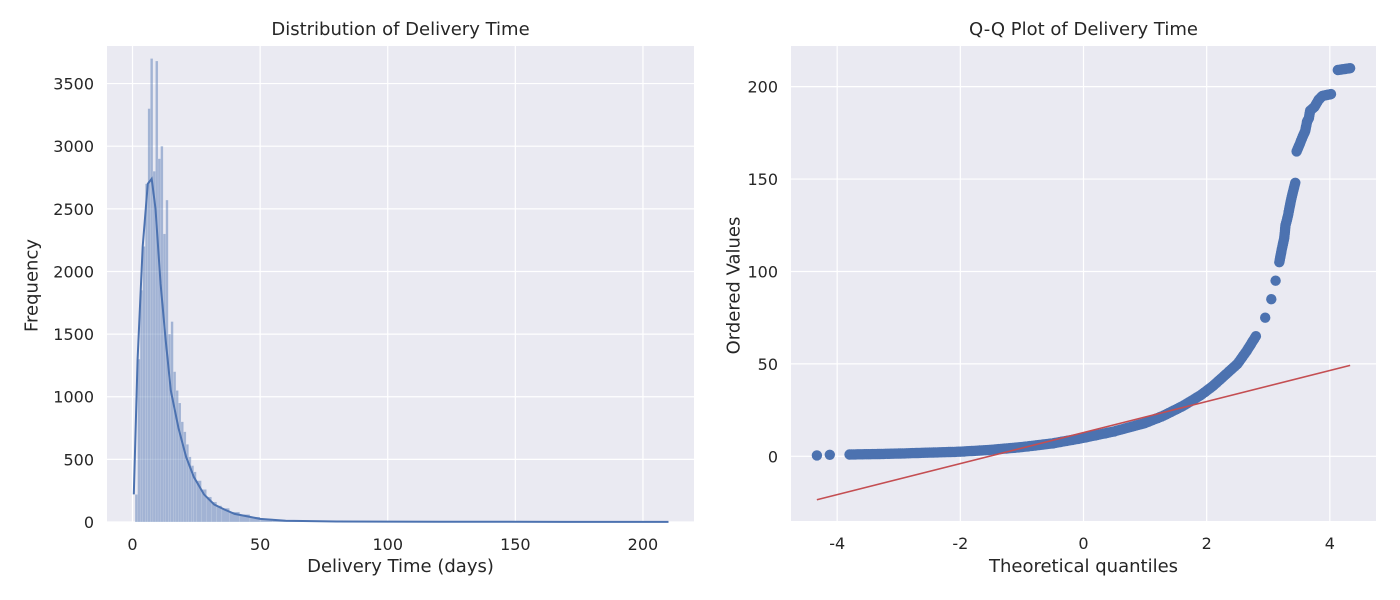 The image size is (1400, 600). I want to click on y-tick-label: 2000, so click(73, 271).